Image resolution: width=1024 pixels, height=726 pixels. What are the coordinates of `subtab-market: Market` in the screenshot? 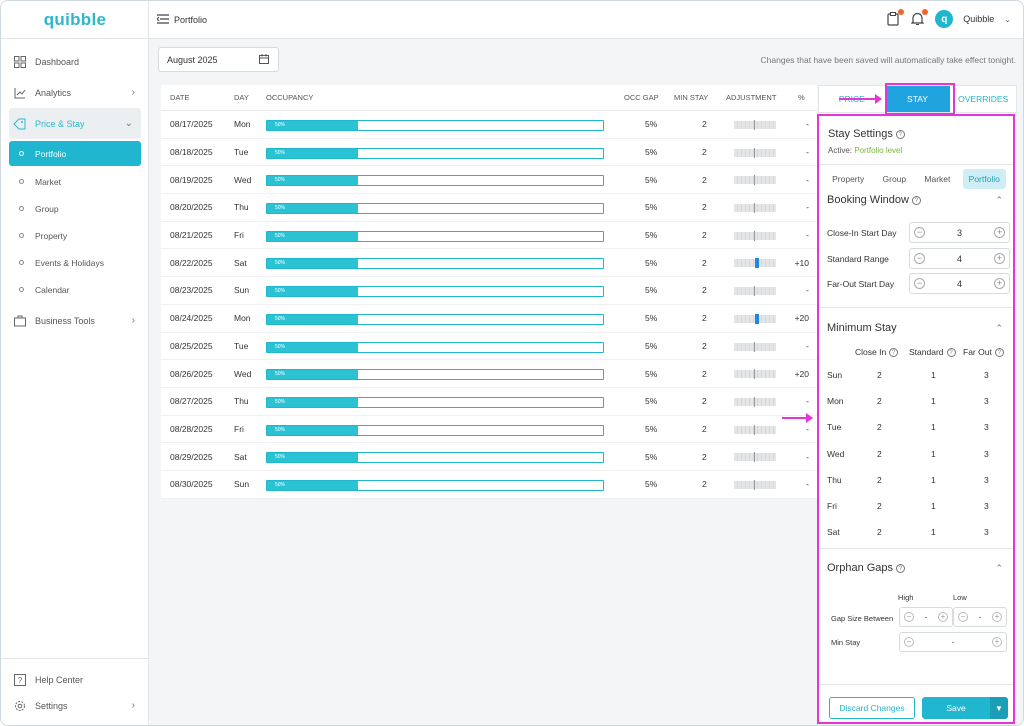 It's located at (937, 178).